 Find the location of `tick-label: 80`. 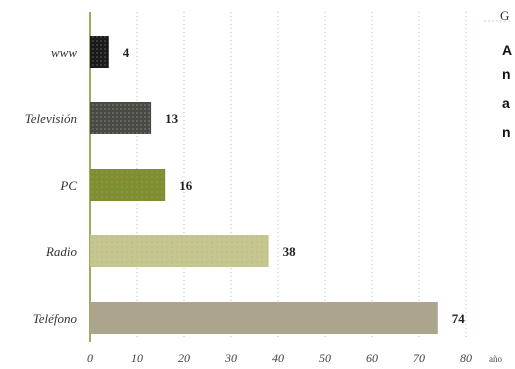

tick-label: 80 is located at coordinates (466, 358).